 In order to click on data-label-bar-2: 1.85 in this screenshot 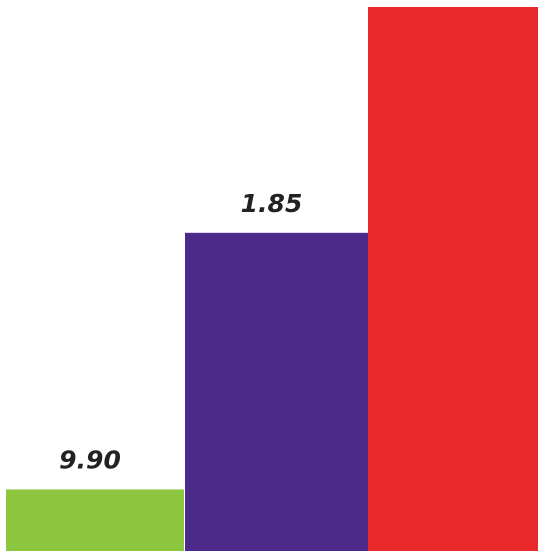, I will do `click(272, 203)`.